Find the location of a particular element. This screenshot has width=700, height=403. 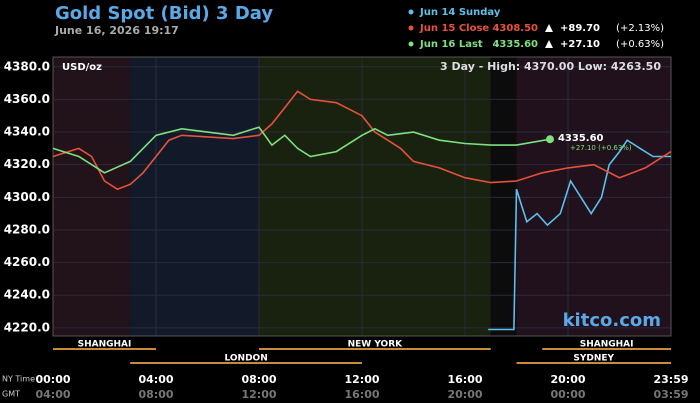

x-tick-label: 04:00 is located at coordinates (155, 379).